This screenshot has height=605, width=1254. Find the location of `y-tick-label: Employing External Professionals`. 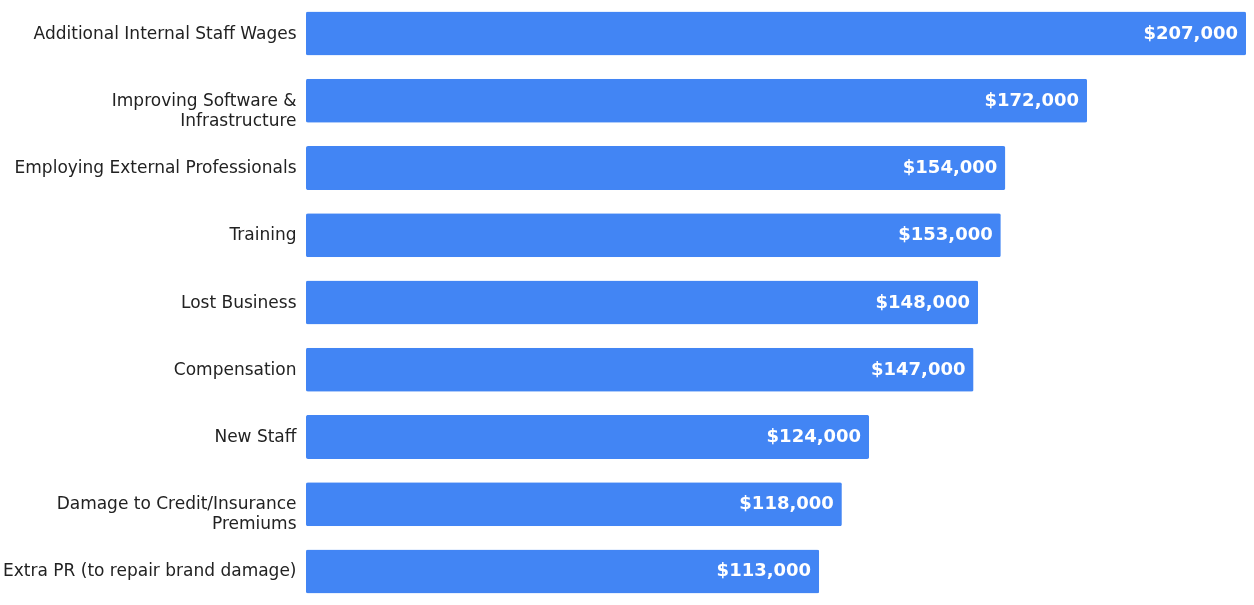

y-tick-label: Employing External Professionals is located at coordinates (155, 167).